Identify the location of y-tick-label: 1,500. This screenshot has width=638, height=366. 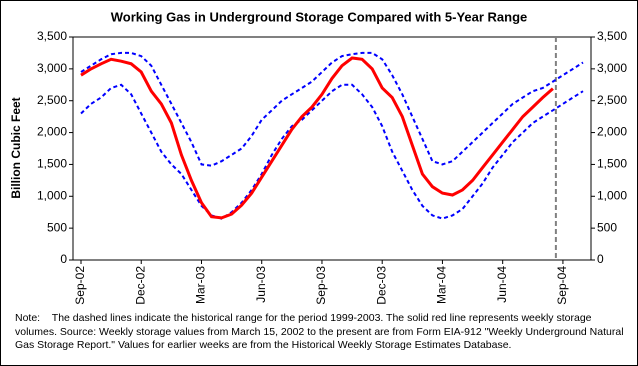
(52, 164).